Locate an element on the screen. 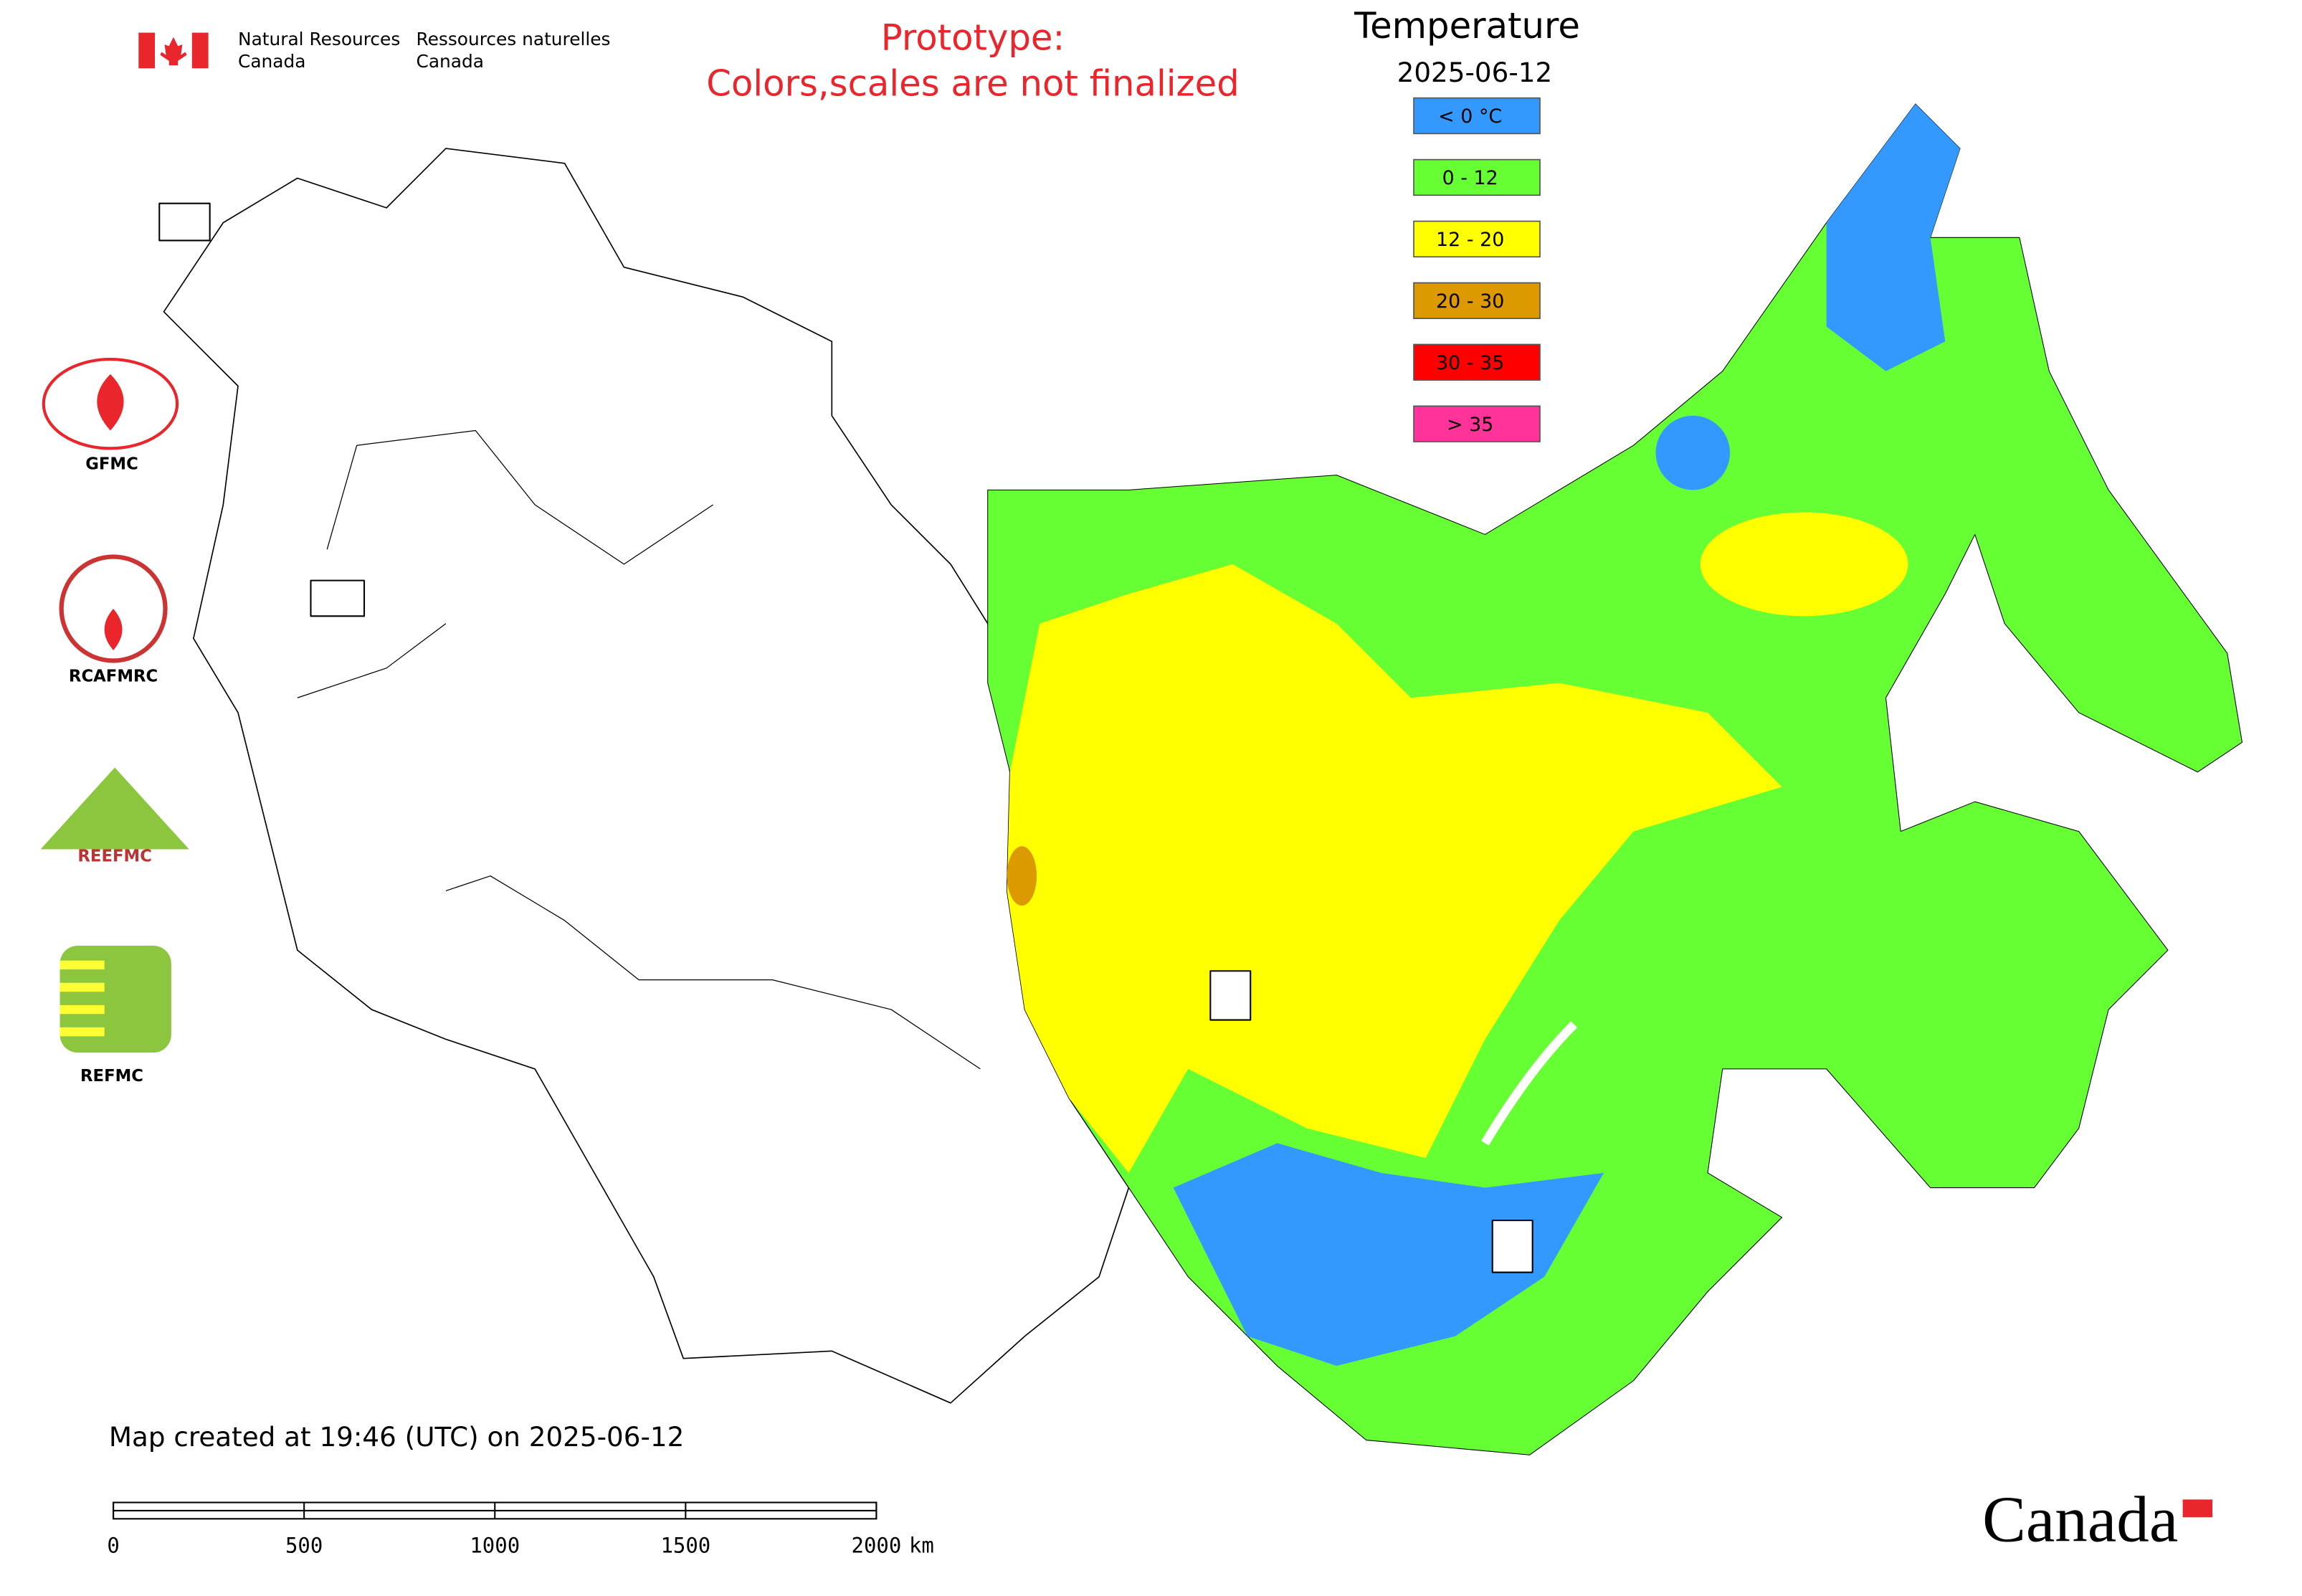 The height and width of the screenshot is (1596, 2302). wordmark: Canada is located at coordinates (2080, 1519).